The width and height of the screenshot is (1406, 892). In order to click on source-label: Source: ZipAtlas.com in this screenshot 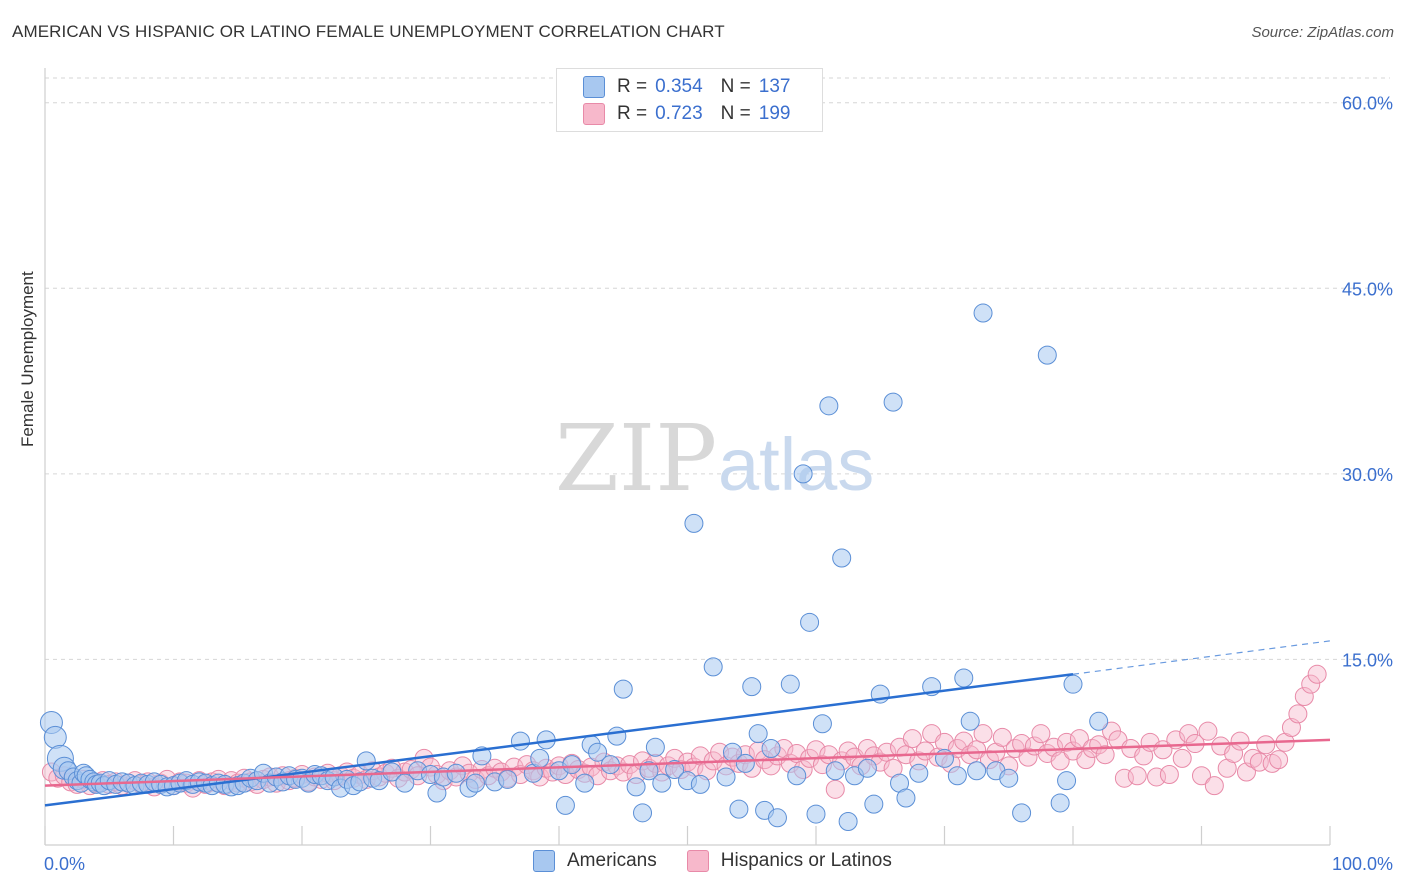, I will do `click(1322, 32)`.